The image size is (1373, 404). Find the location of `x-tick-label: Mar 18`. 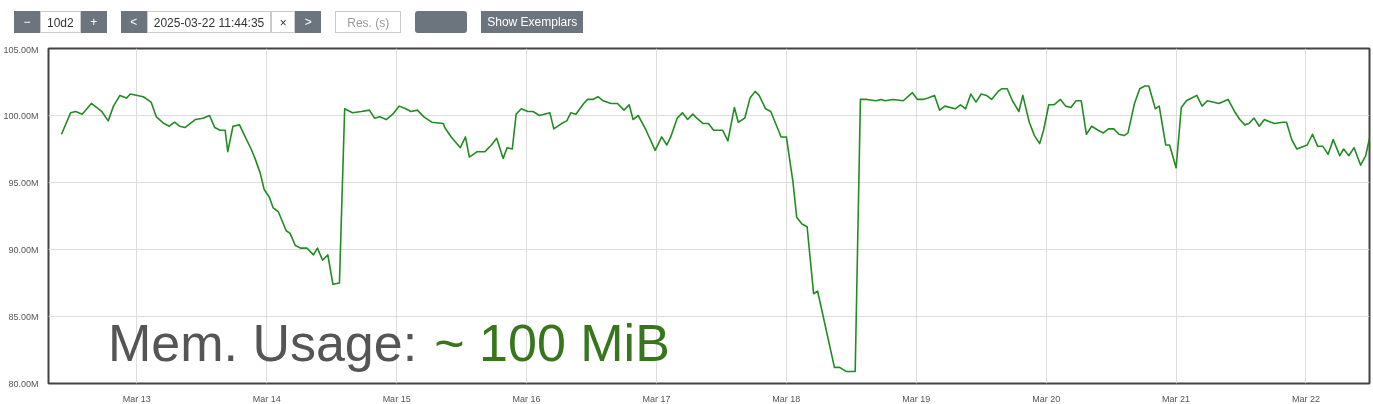

x-tick-label: Mar 18 is located at coordinates (786, 398).